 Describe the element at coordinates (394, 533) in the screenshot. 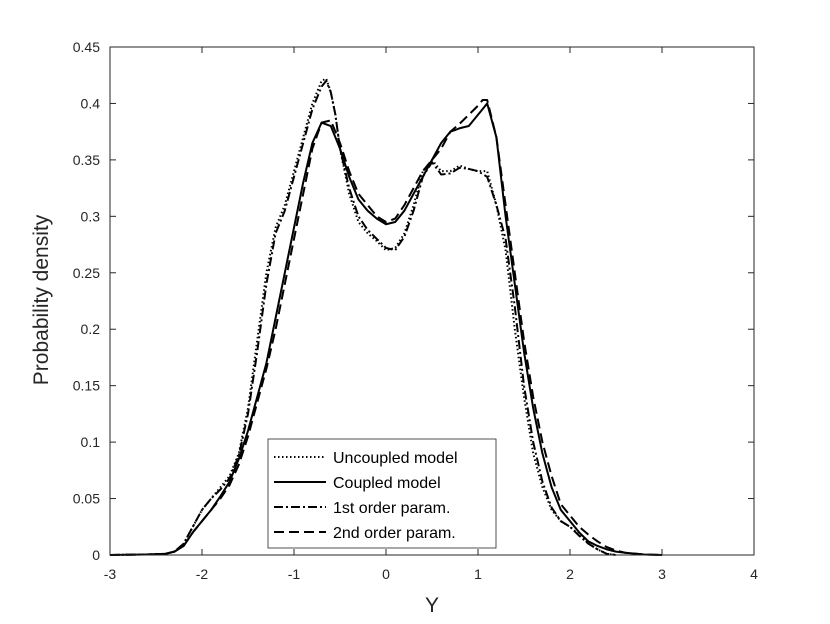

I see `legend-label-4: 2nd order param.` at that location.